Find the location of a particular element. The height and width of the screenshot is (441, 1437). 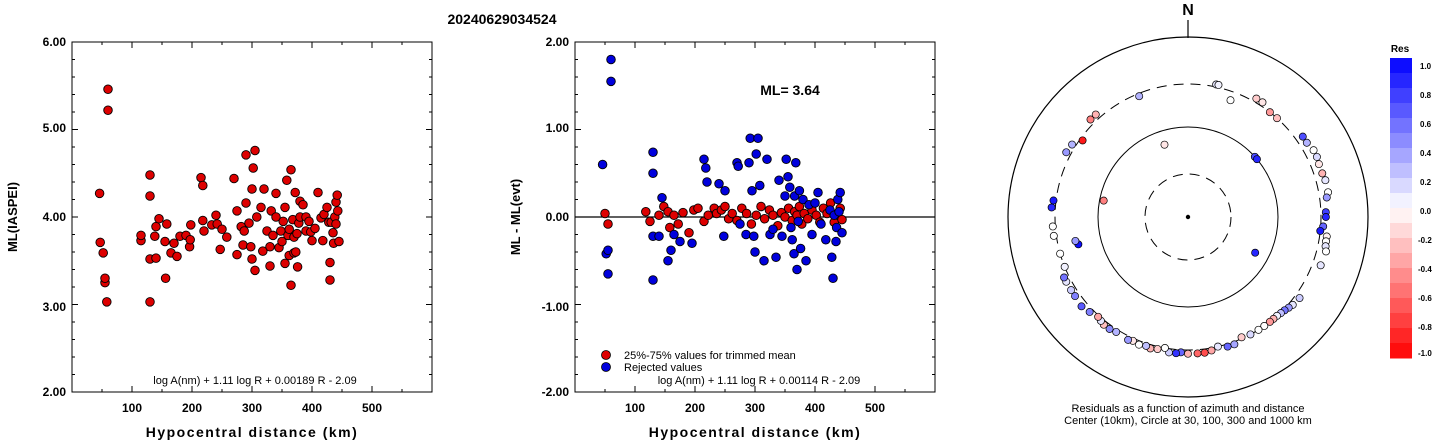

y-tick-label: 6.00 is located at coordinates (55, 42).